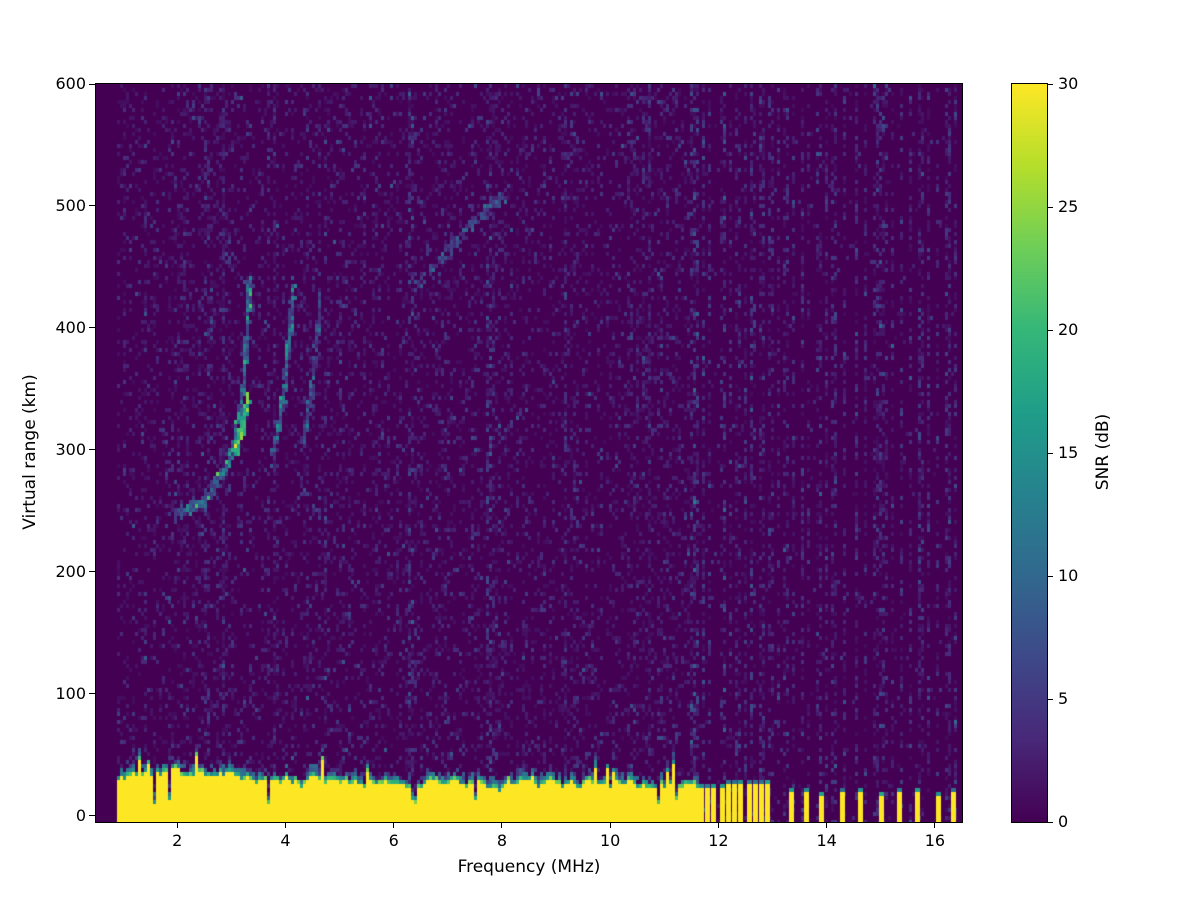  I want to click on colorbar-tick-label: 25, so click(1068, 206).